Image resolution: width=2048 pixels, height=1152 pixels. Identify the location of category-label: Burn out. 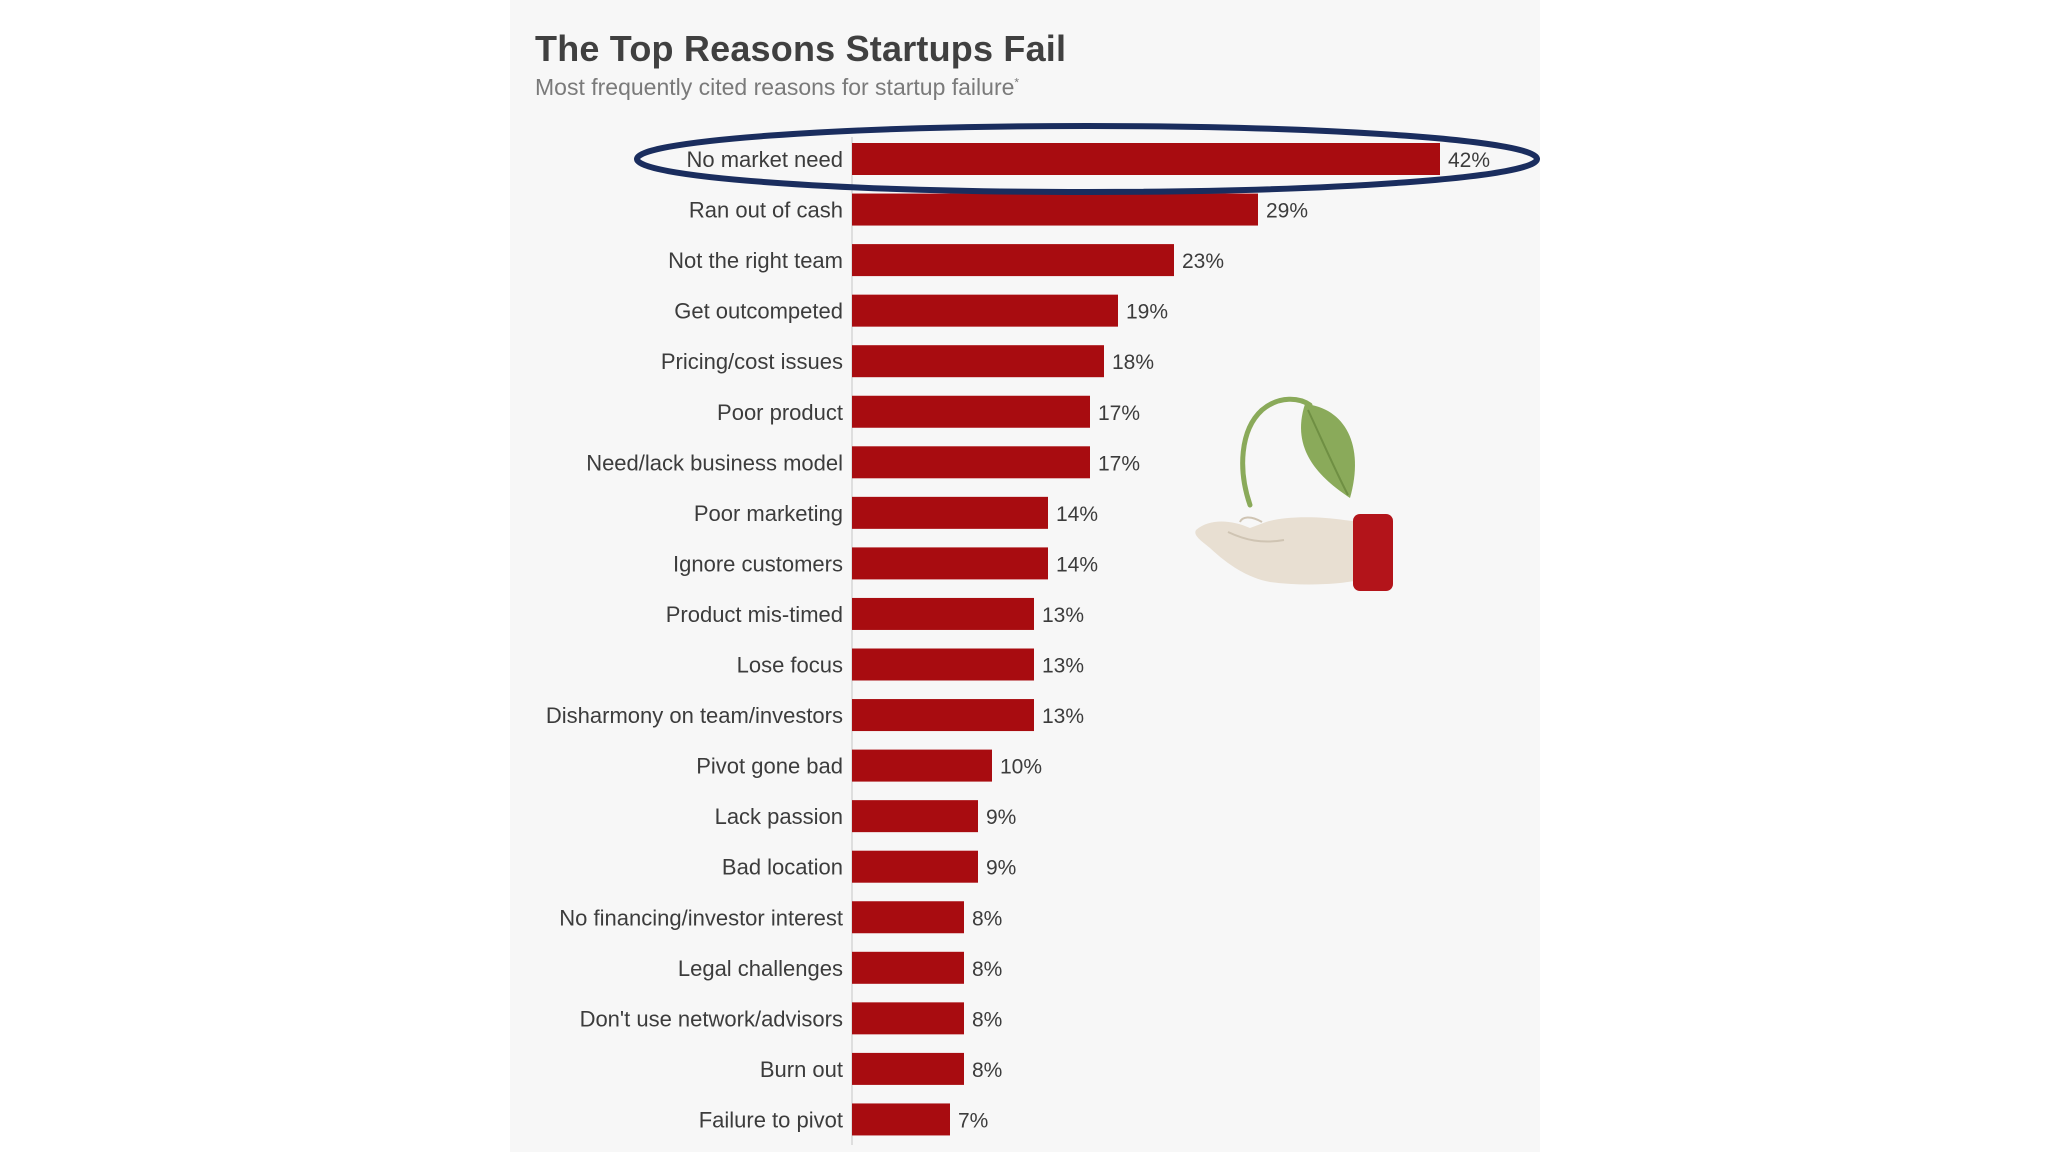
(801, 1069).